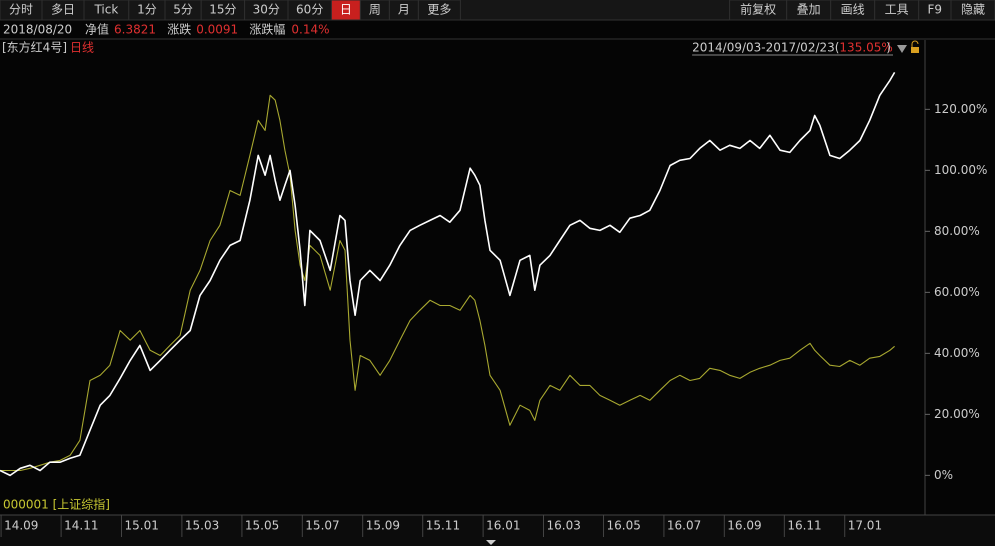 This screenshot has width=995, height=546. Describe the element at coordinates (960, 109) in the screenshot. I see `y-tick-label: 120.00%` at that location.